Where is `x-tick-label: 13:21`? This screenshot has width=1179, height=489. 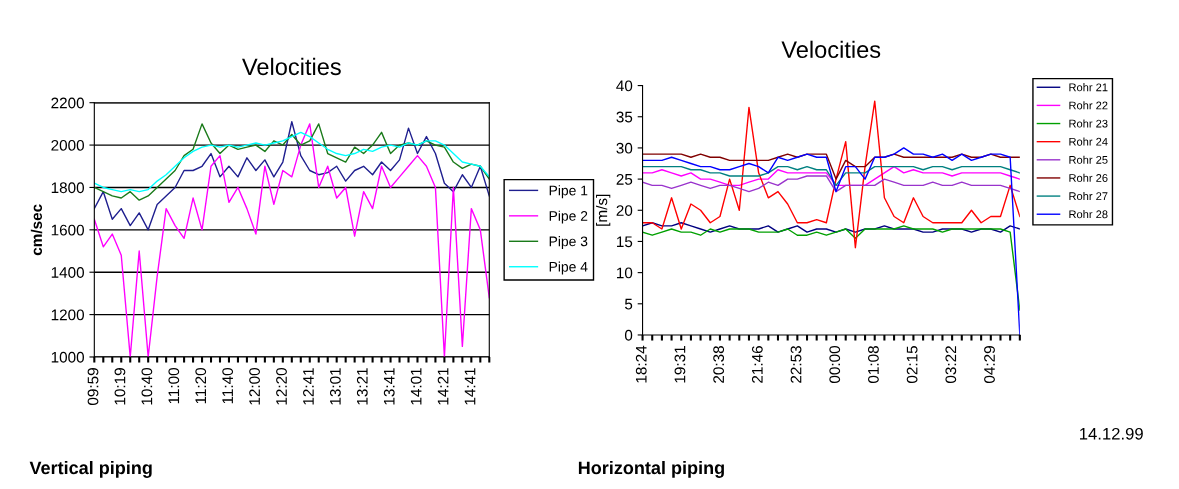
x-tick-label: 13:21 is located at coordinates (362, 386).